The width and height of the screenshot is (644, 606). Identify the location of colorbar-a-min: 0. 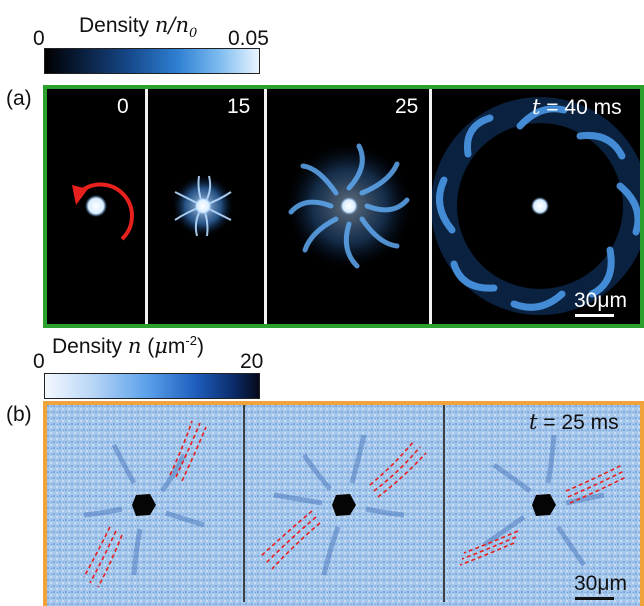
(39, 38).